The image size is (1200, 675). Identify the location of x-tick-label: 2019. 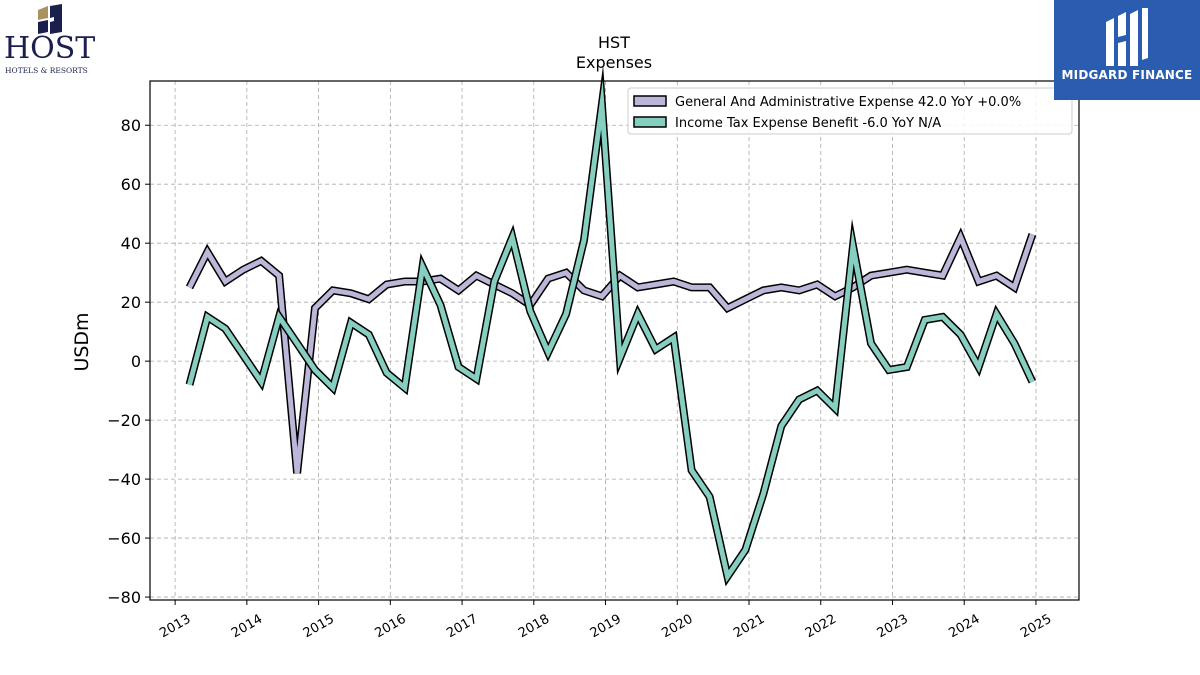
(606, 627).